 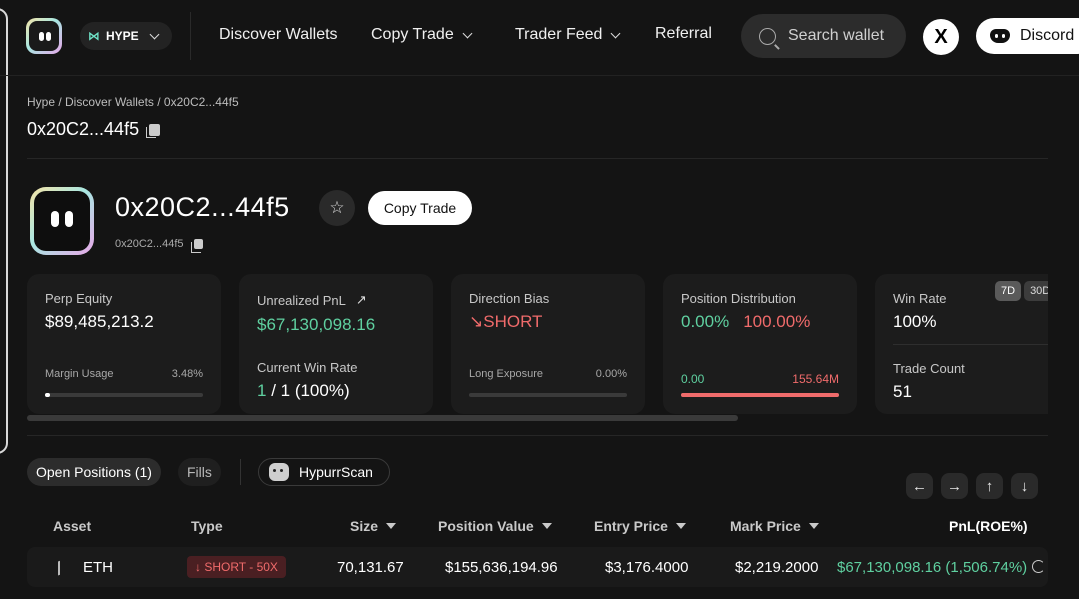 I want to click on hypurrscan-cat-icon, so click(x=279, y=472).